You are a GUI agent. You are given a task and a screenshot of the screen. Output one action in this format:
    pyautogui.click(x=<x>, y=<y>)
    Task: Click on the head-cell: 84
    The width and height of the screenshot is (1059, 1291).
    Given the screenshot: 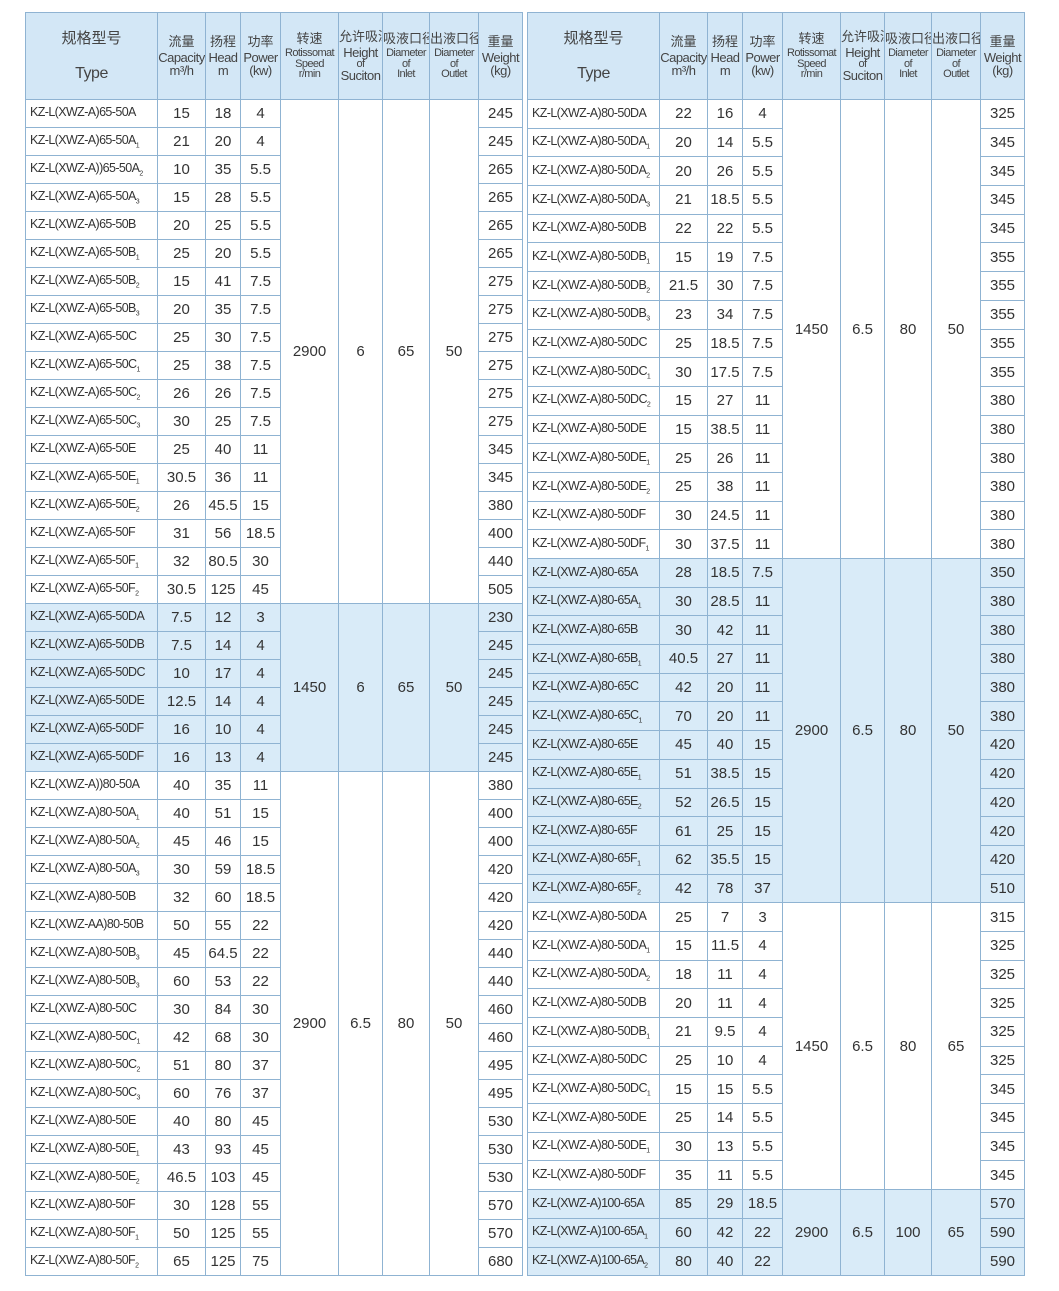 What is the action you would take?
    pyautogui.click(x=223, y=1009)
    